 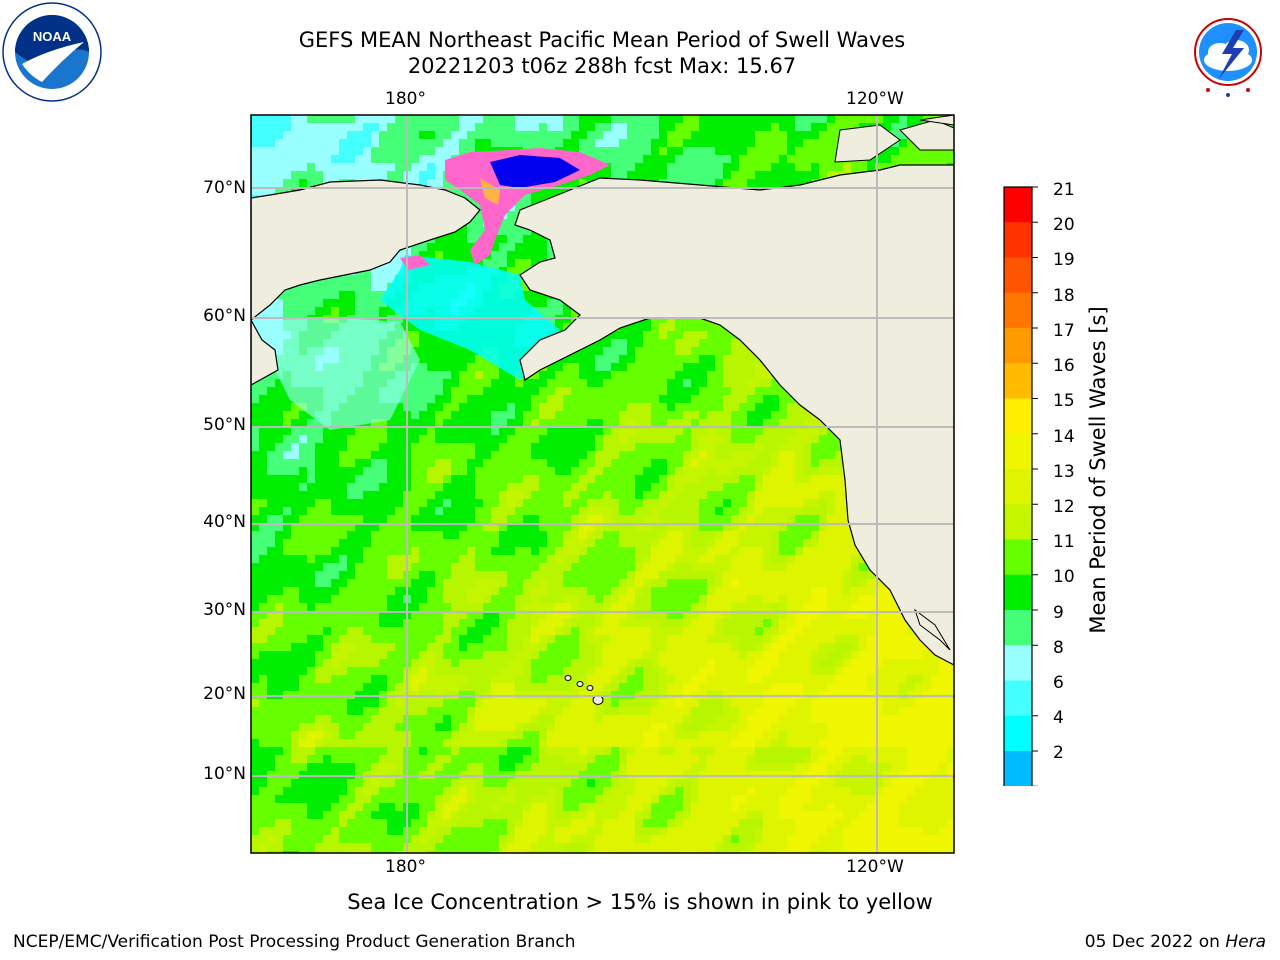 What do you see at coordinates (224, 774) in the screenshot?
I see `lat-label-10n: 10°N` at bounding box center [224, 774].